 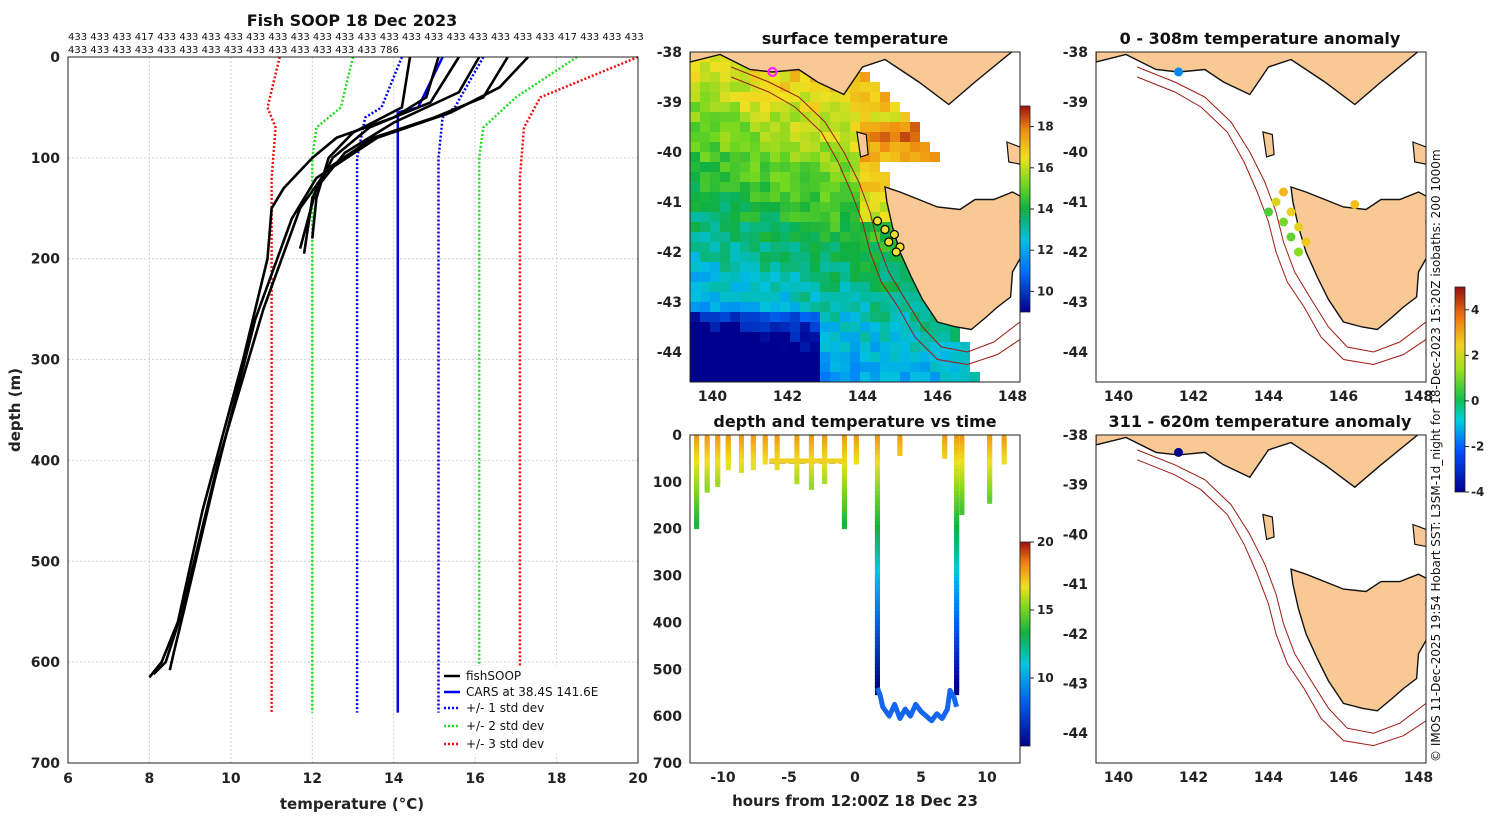 What do you see at coordinates (952, 258) in the screenshot?
I see `tasmania-shape` at bounding box center [952, 258].